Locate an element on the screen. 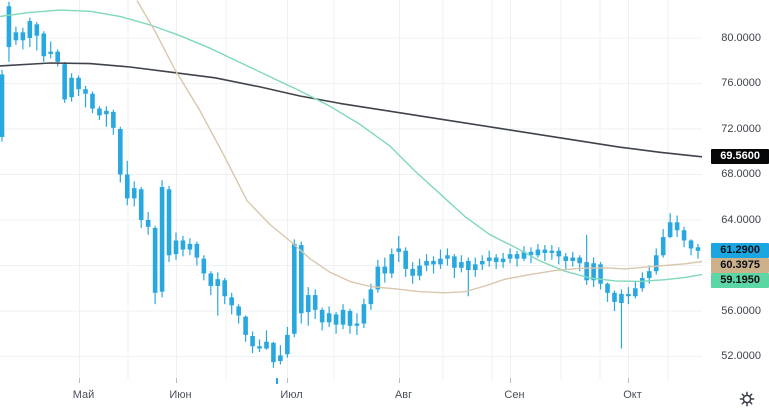 The height and width of the screenshot is (415, 769). x-axis-label: Май is located at coordinates (83, 395).